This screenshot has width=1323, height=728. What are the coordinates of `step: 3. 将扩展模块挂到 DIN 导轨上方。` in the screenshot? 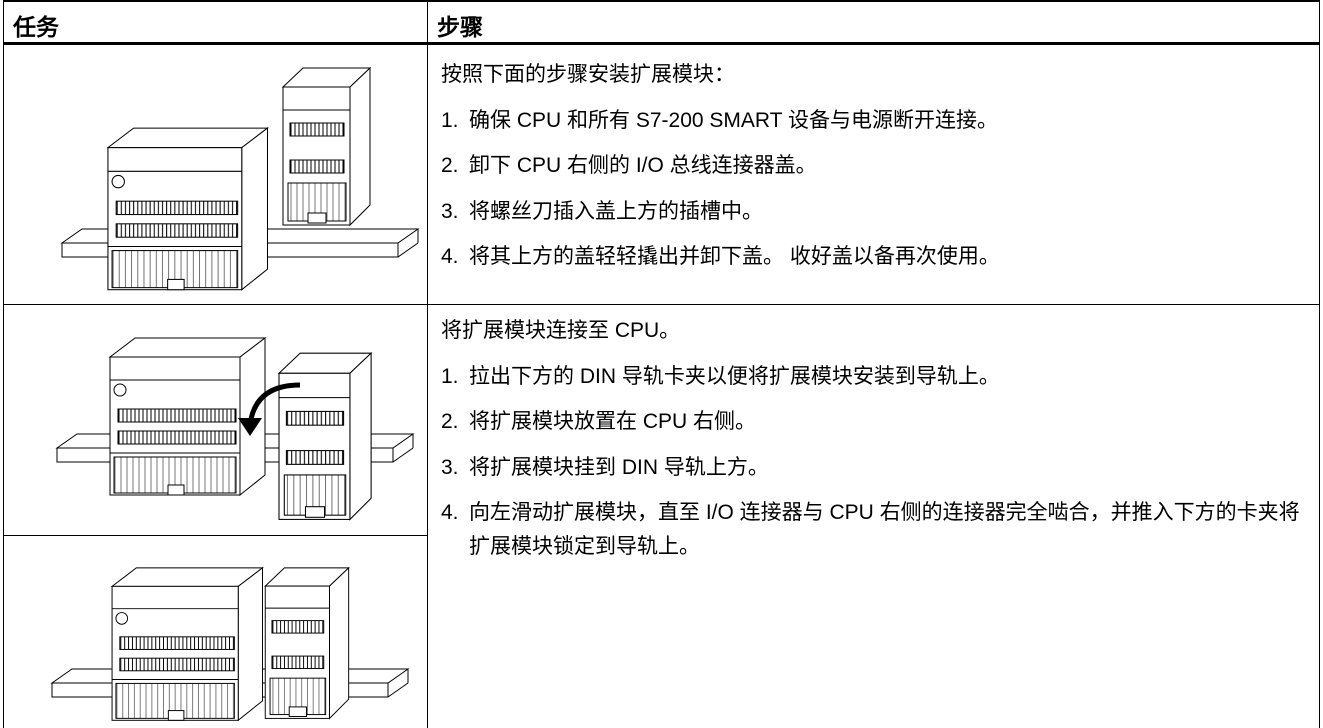 It's located at (873, 468).